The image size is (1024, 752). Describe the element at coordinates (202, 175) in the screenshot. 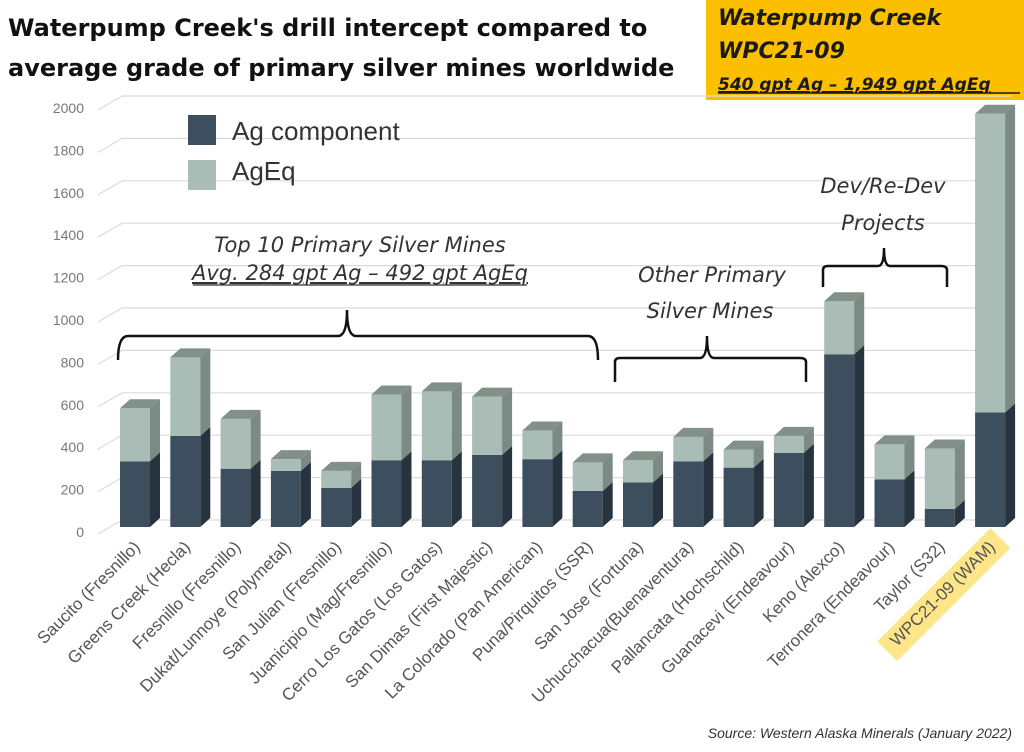

I see `legend-swatch-ageq` at that location.